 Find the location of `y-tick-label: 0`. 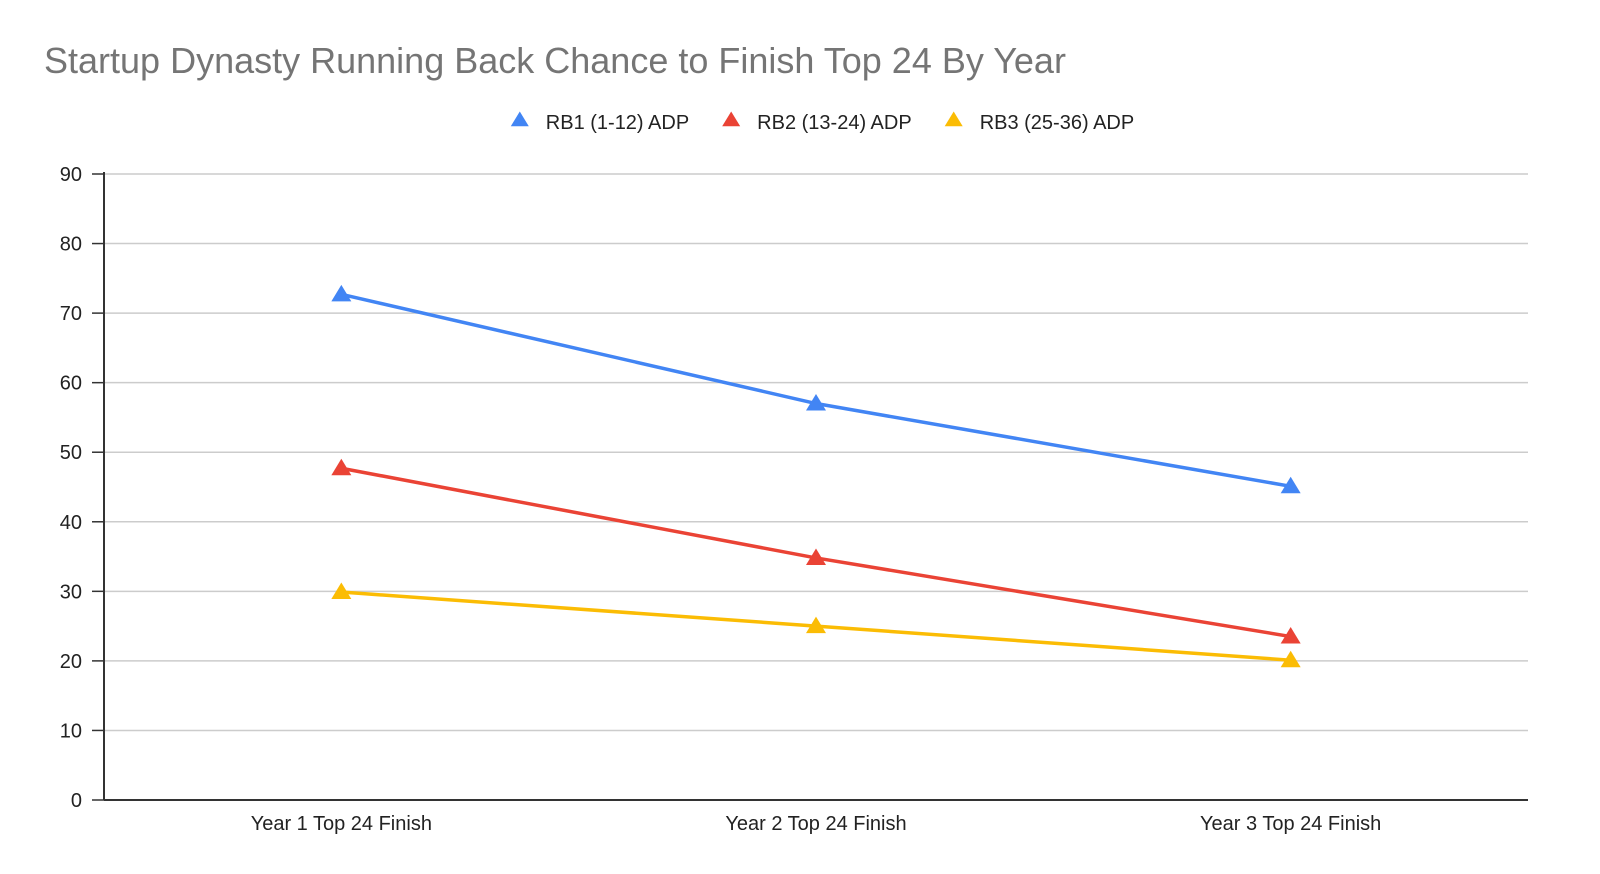

y-tick-label: 0 is located at coordinates (76, 801).